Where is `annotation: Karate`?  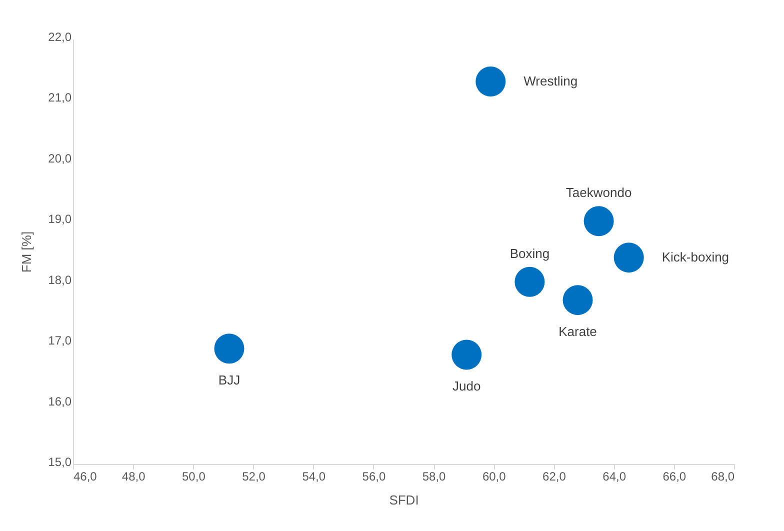 annotation: Karate is located at coordinates (577, 332).